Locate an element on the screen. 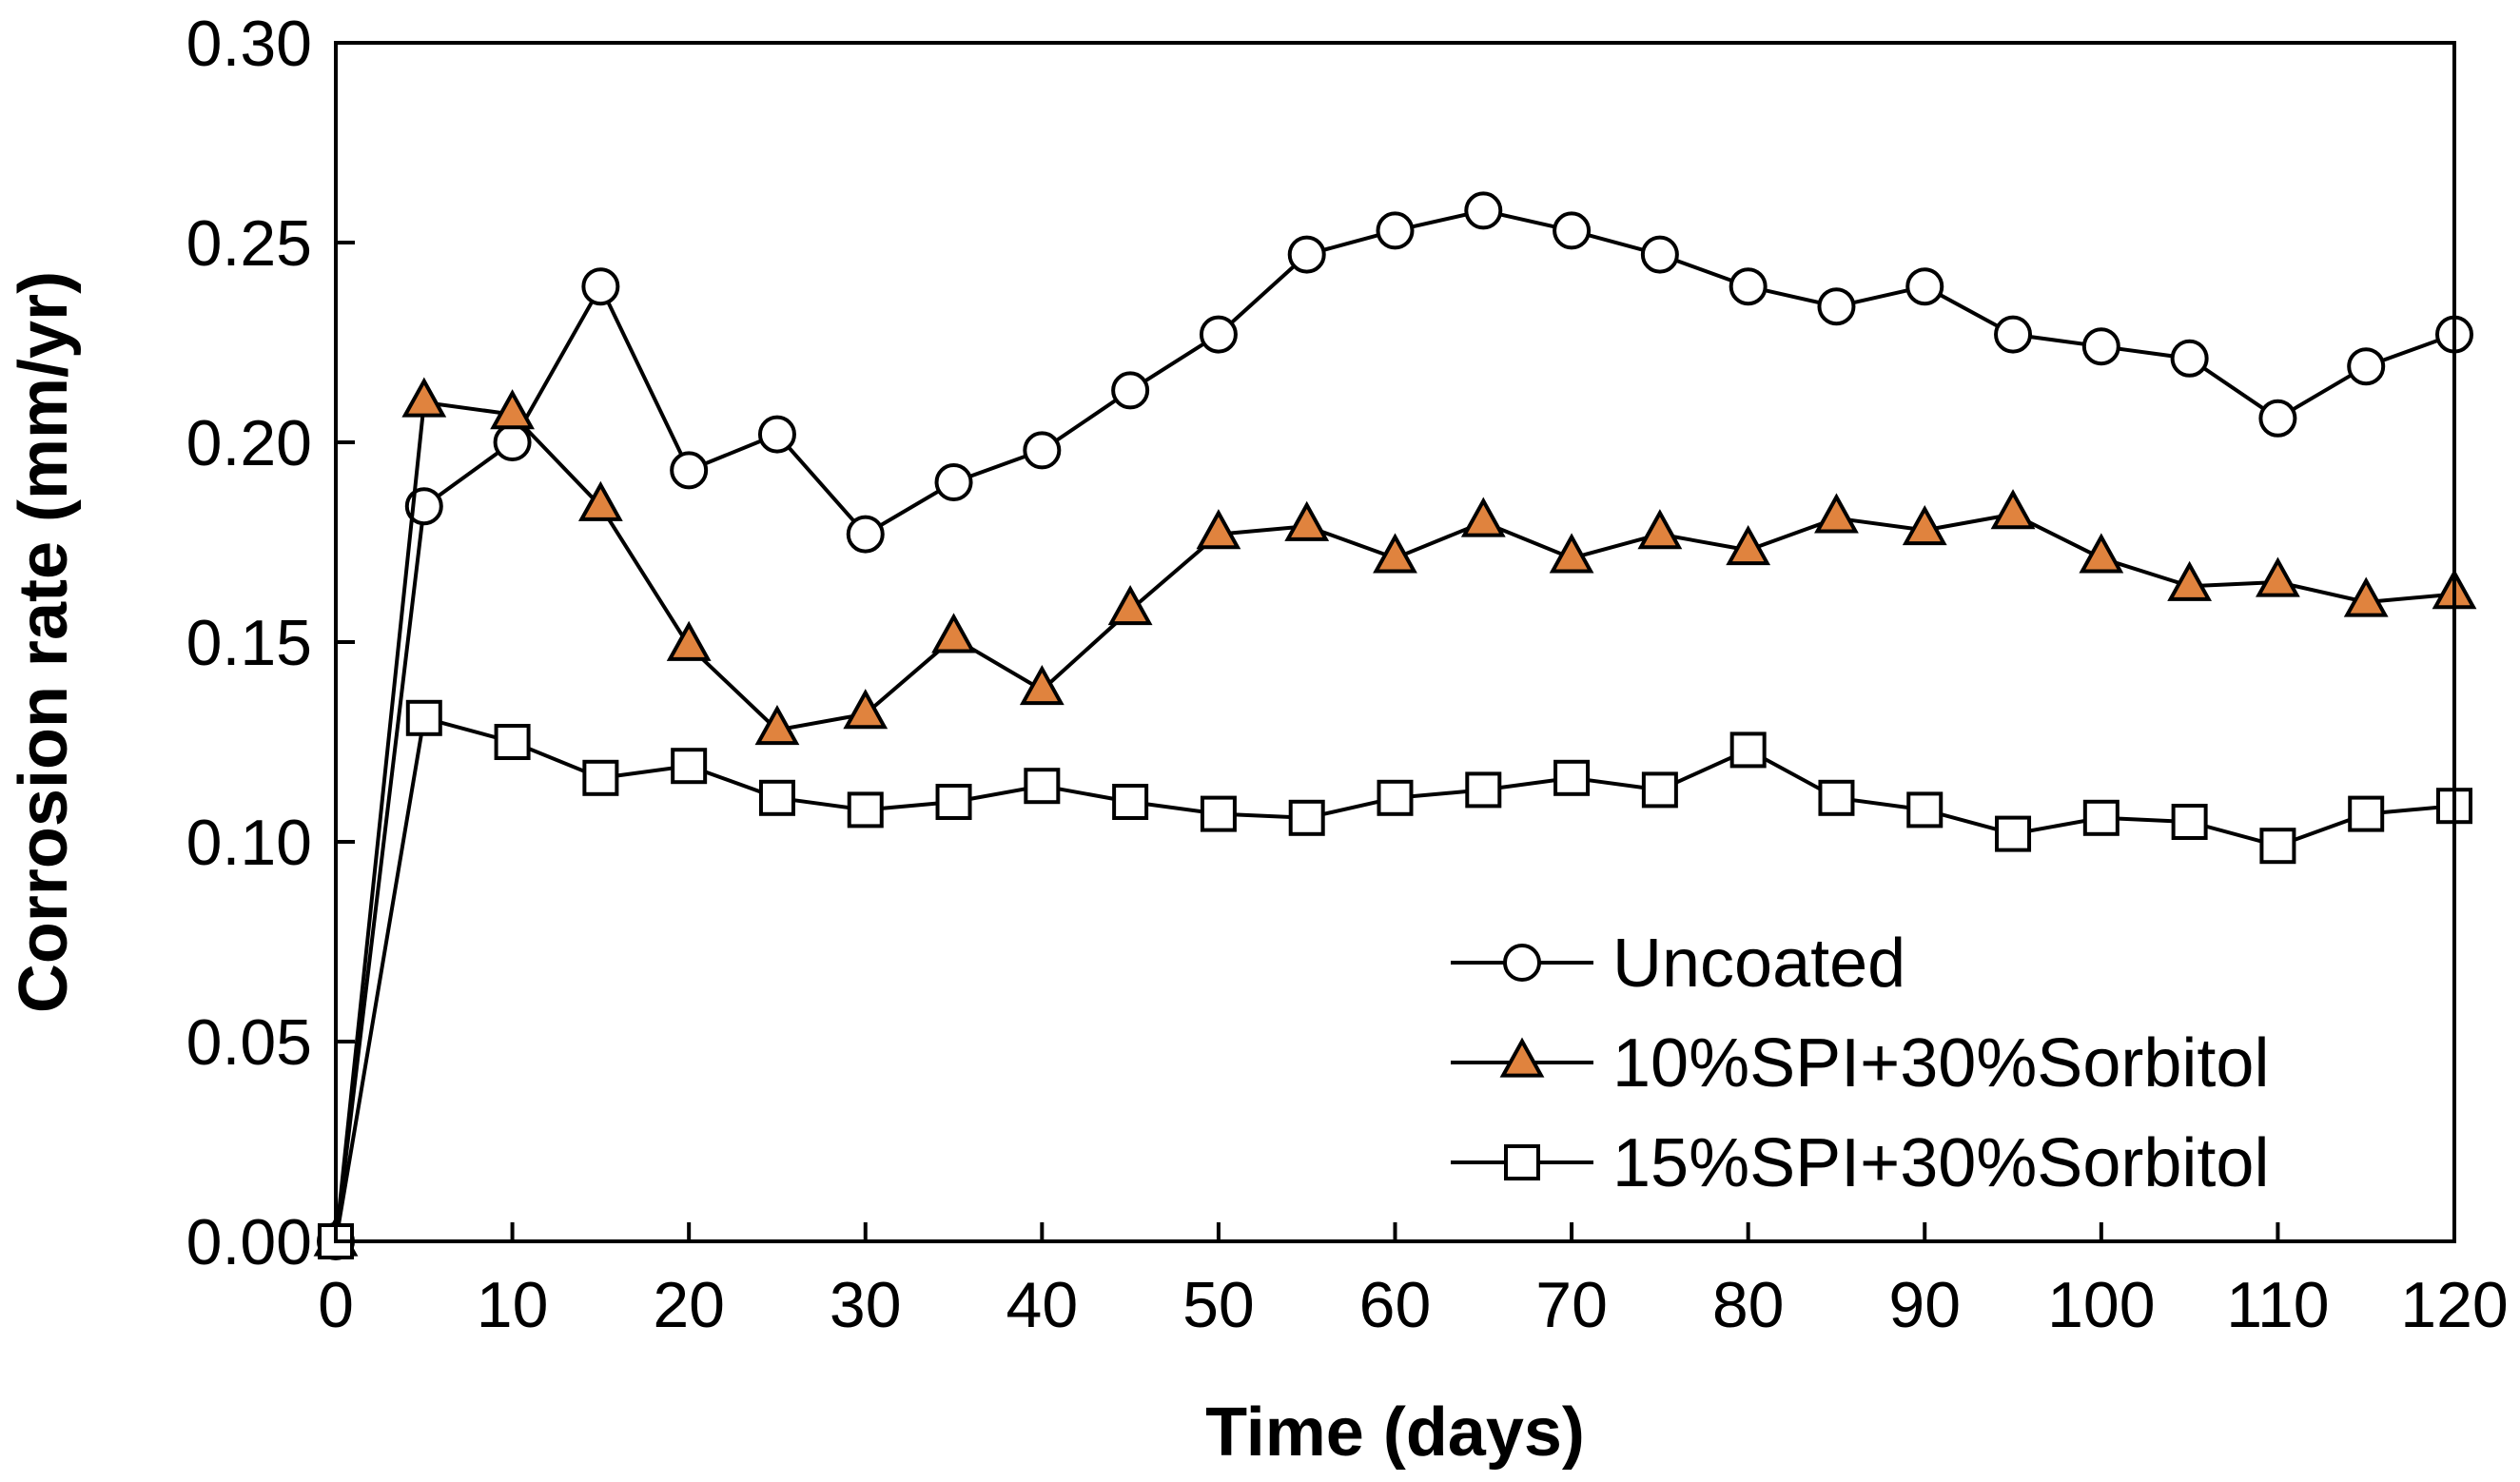 This screenshot has width=2520, height=1482. x-tick-label: 10 is located at coordinates (513, 1305).